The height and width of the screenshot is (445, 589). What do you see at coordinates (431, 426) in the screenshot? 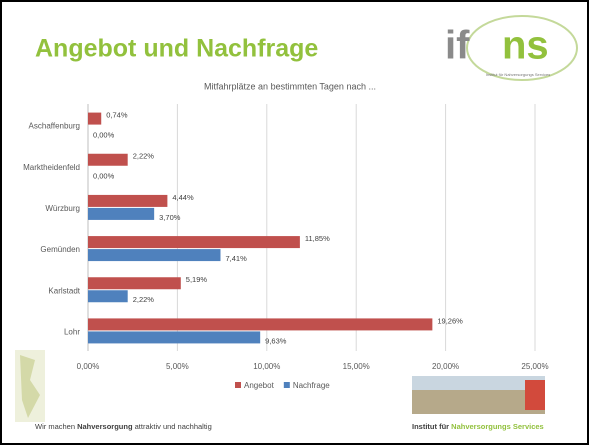
I see `footer-text: Institut für` at bounding box center [431, 426].